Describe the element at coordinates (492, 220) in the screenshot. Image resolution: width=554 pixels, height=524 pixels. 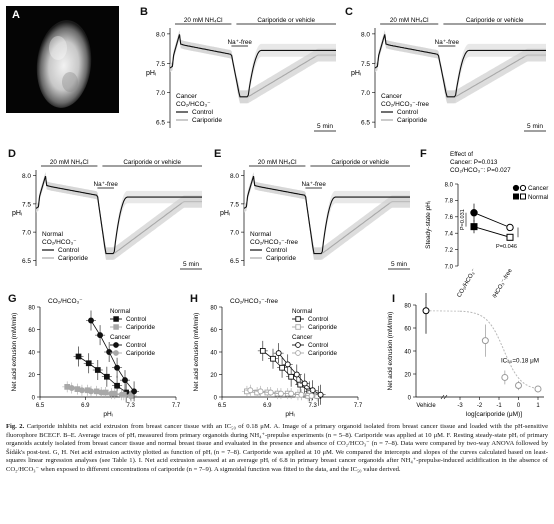
I see `f-series-line` at that location.